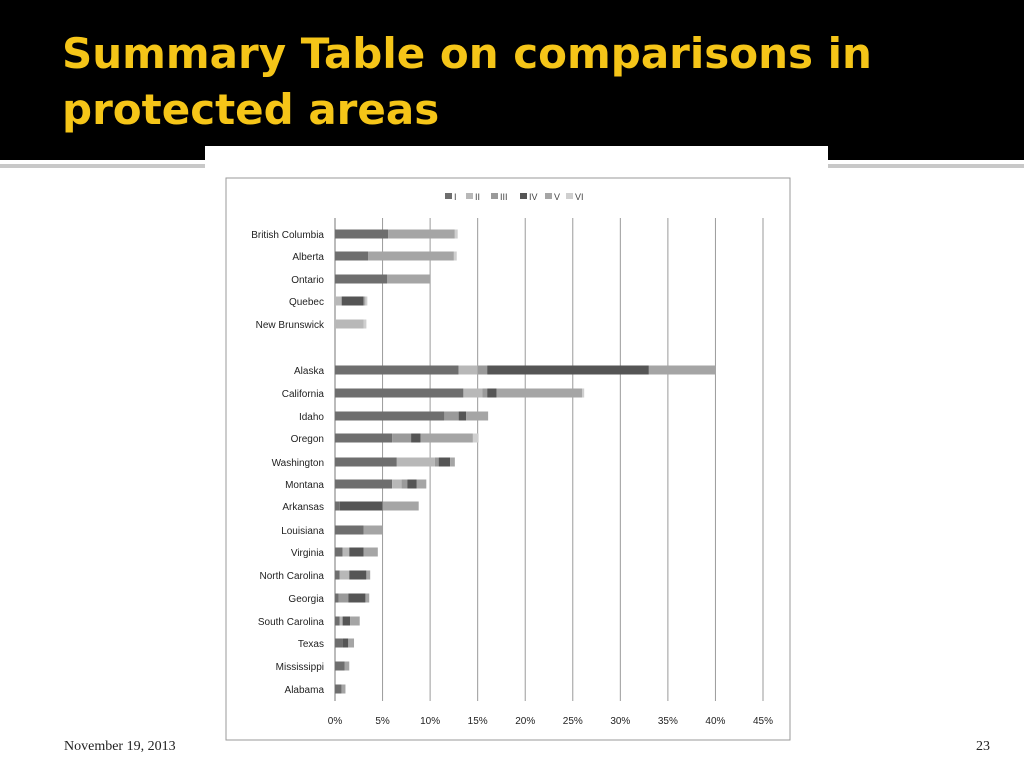  Describe the element at coordinates (304, 485) in the screenshot. I see `category-label: Montana` at that location.